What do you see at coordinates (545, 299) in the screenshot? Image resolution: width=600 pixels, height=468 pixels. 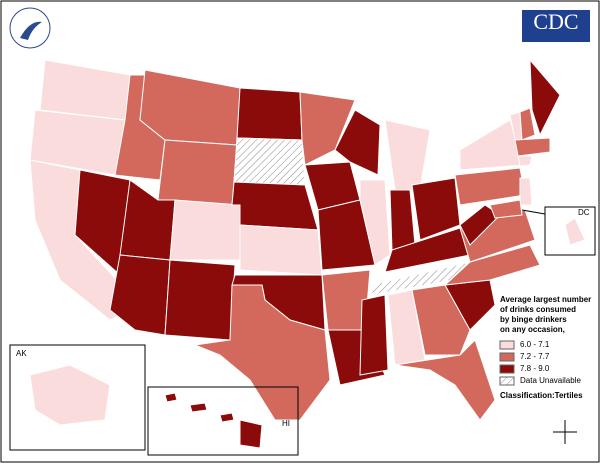 I see `legend-title: Average largest number` at bounding box center [545, 299].